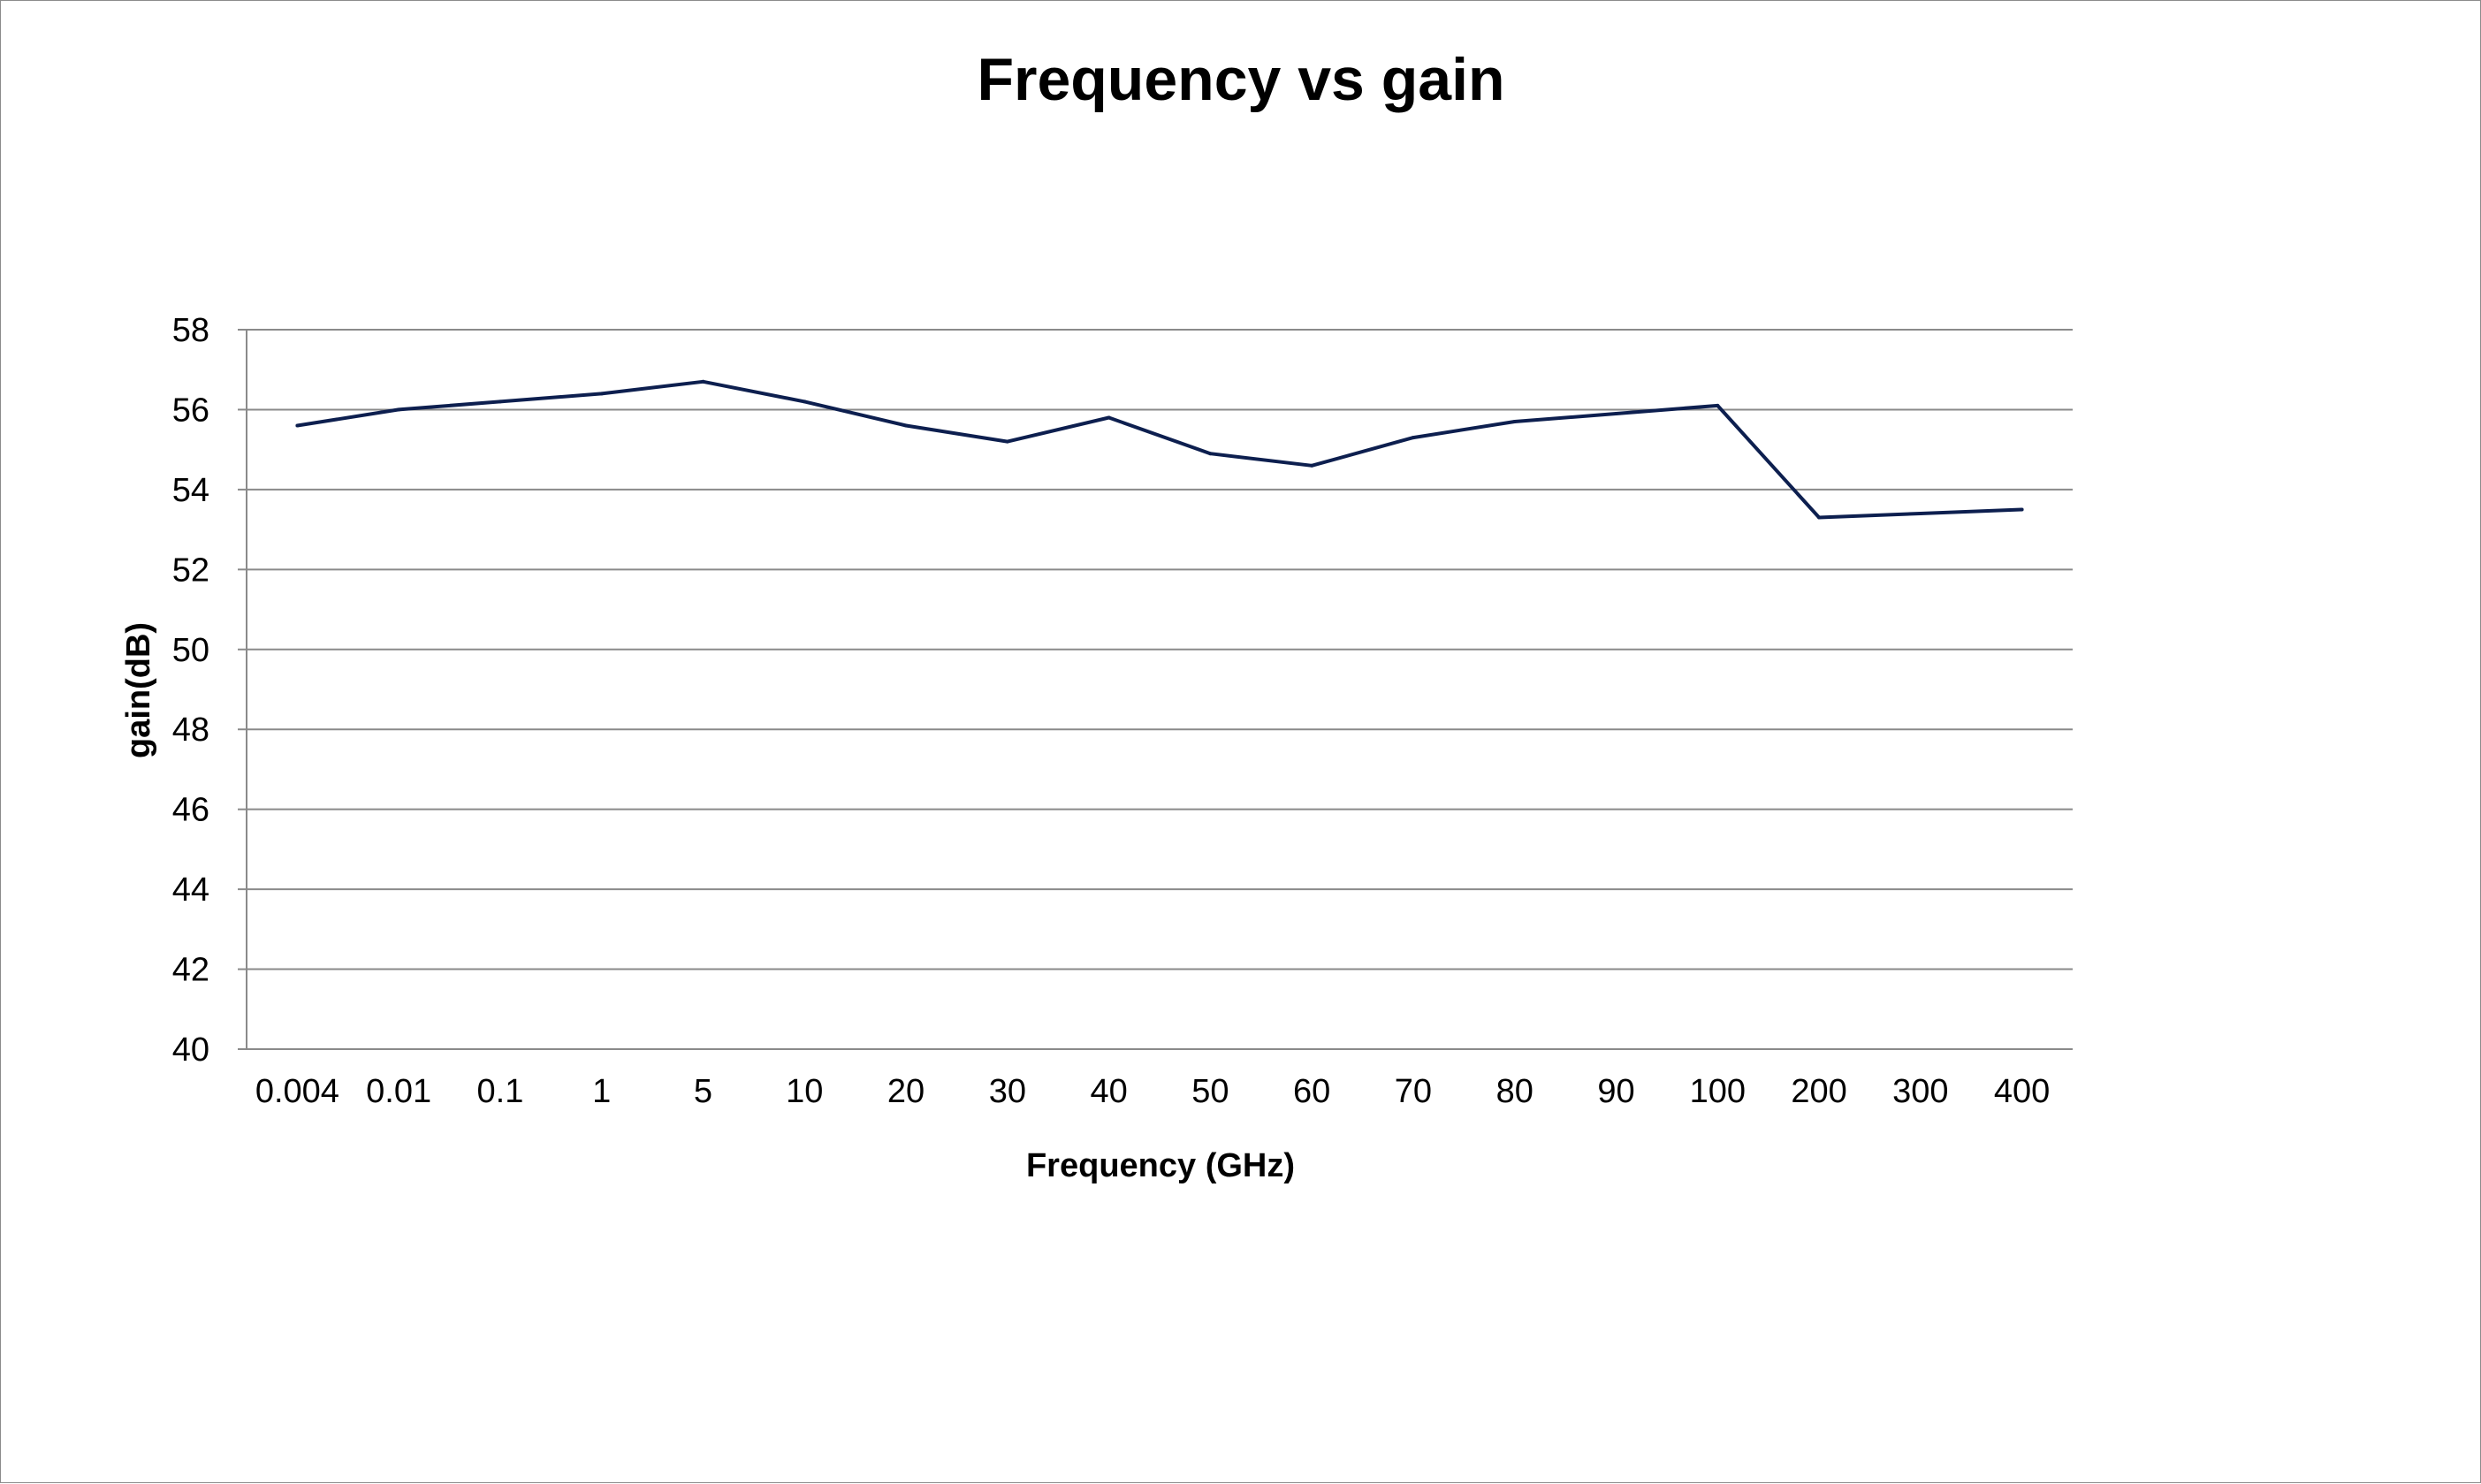 Image resolution: width=2481 pixels, height=1484 pixels. I want to click on y-tick-label: 48, so click(190, 730).